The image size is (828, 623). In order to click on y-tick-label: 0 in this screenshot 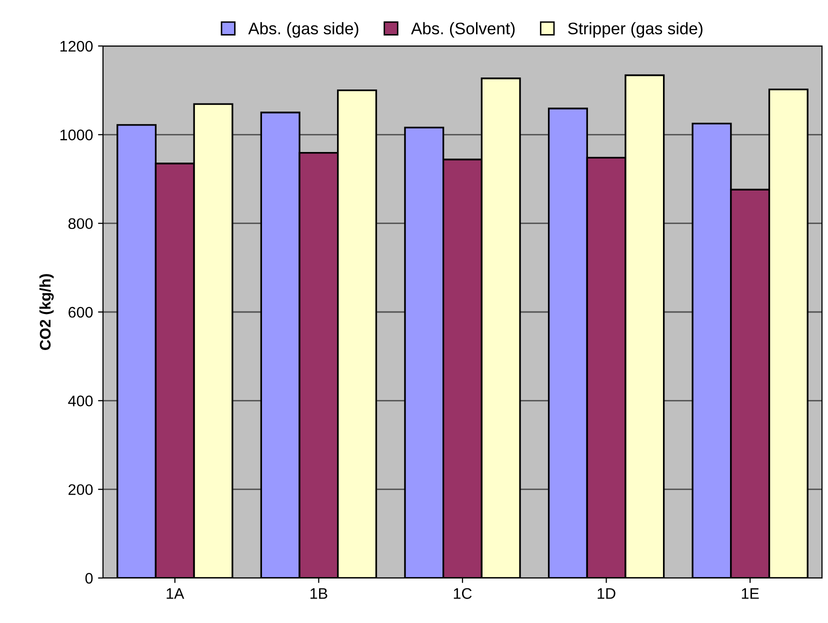, I will do `click(89, 578)`.